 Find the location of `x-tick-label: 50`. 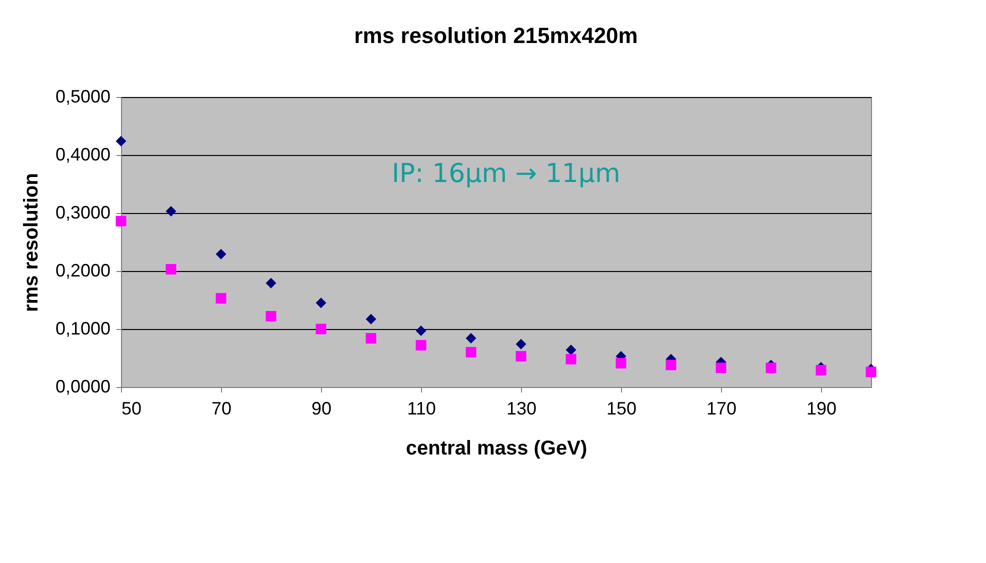

x-tick-label: 50 is located at coordinates (132, 408).